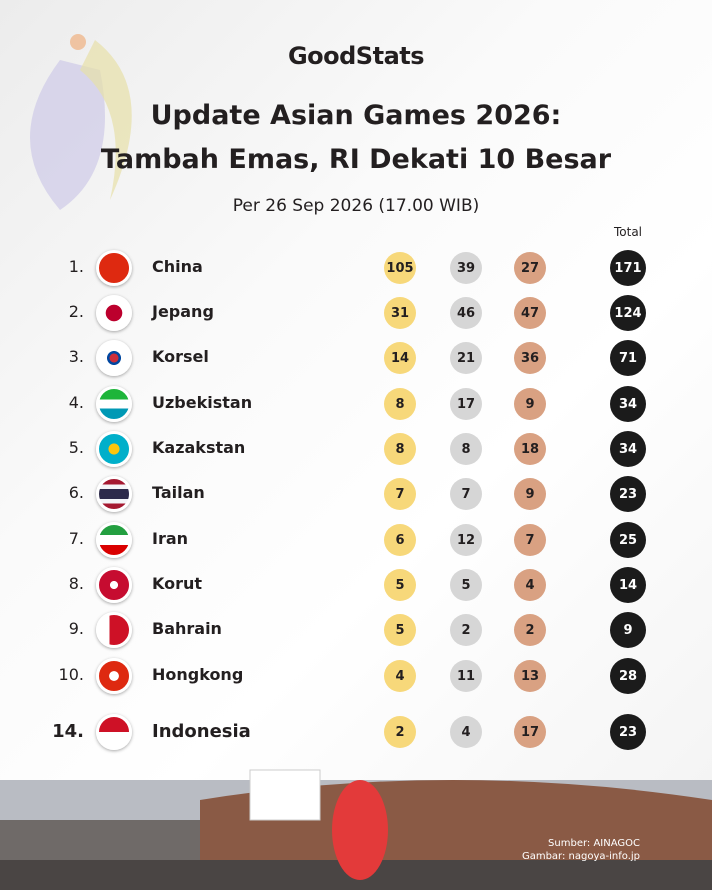 This screenshot has width=712, height=890. What do you see at coordinates (530, 732) in the screenshot?
I see `bronze-count: 17` at bounding box center [530, 732].